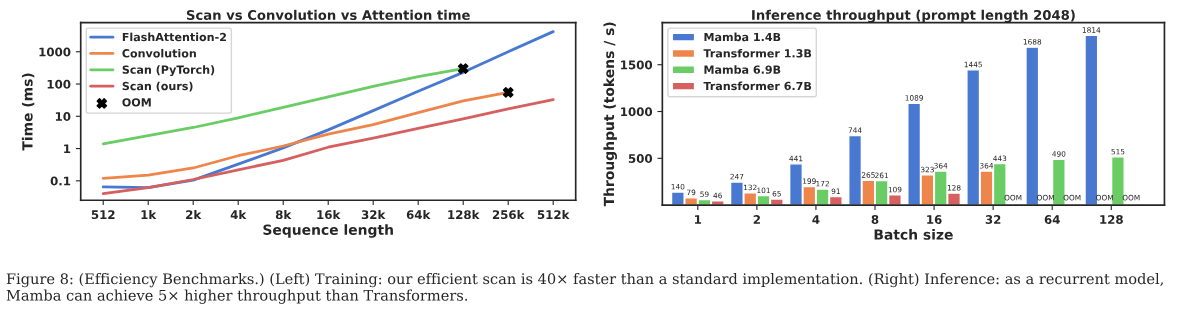  I want to click on x-tick-label: 64k, so click(418, 214).